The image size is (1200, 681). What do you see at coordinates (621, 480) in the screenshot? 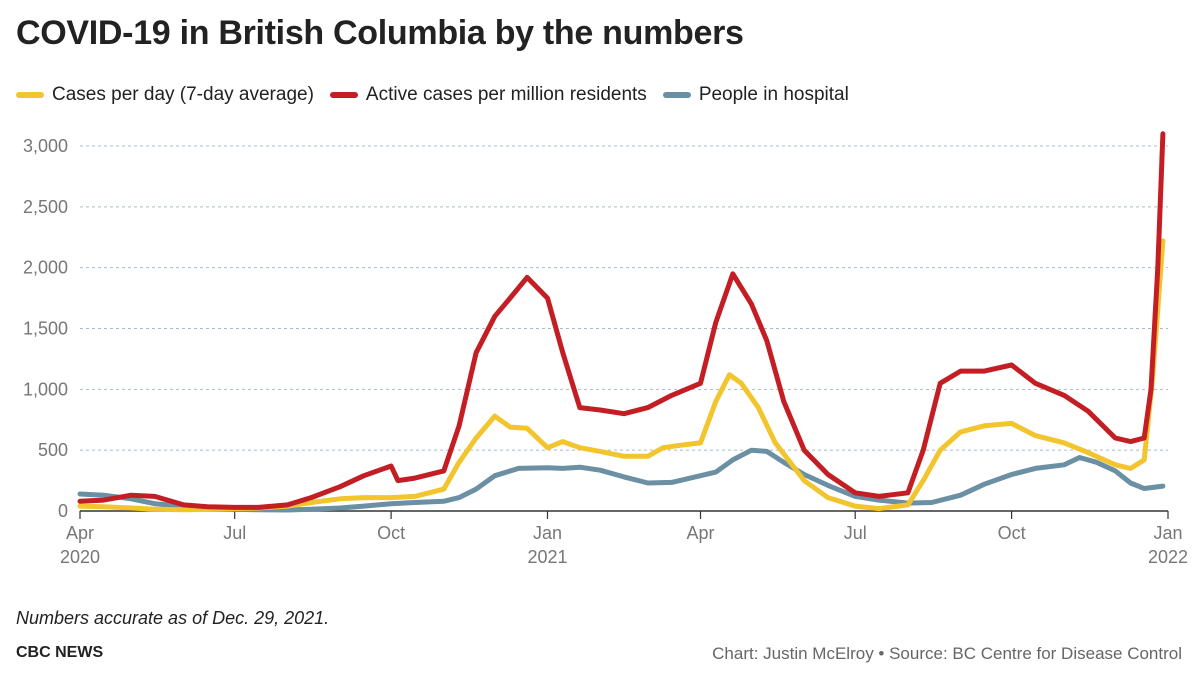
I see `series-line-people-in-hospital` at bounding box center [621, 480].